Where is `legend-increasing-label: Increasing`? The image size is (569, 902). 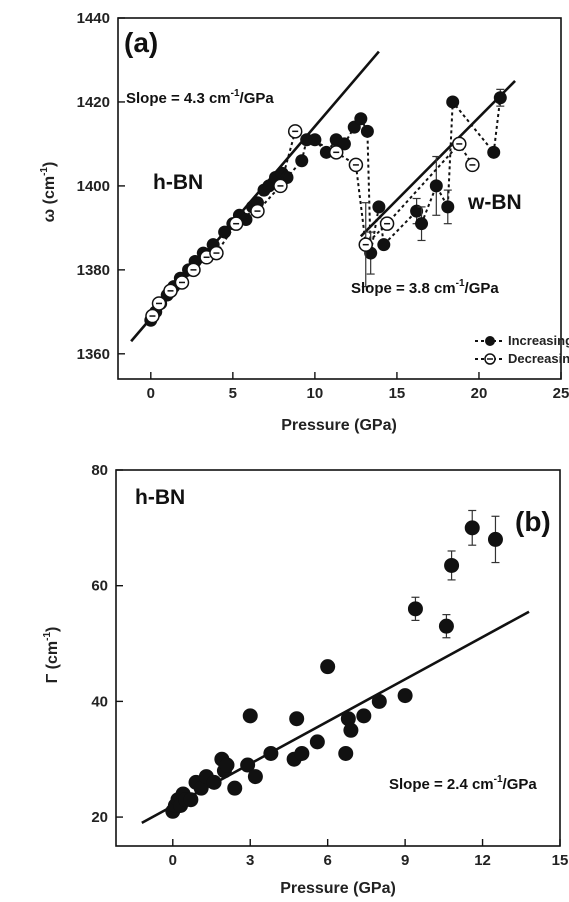
legend-increasing-label: Increasing is located at coordinates (538, 340).